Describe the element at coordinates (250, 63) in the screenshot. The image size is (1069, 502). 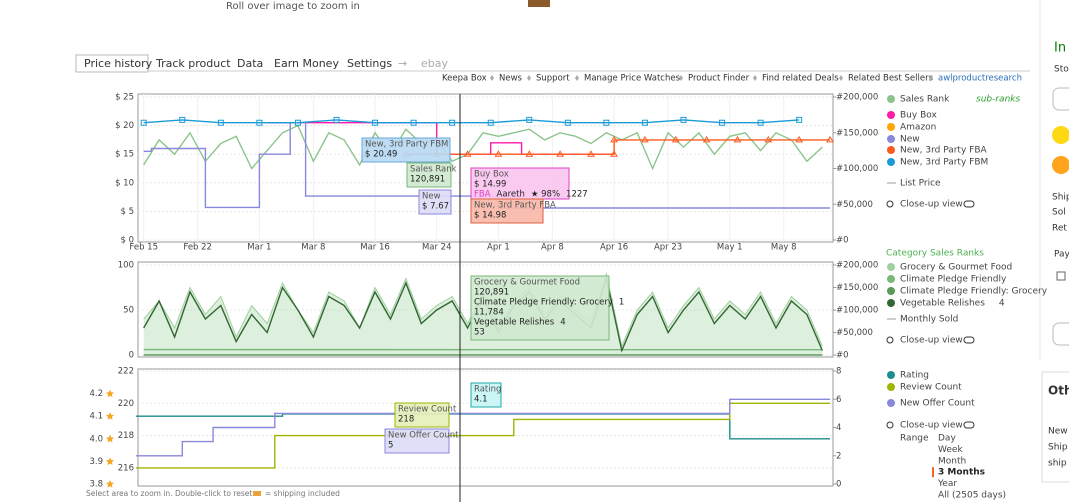
I see `tab: Data` at that location.